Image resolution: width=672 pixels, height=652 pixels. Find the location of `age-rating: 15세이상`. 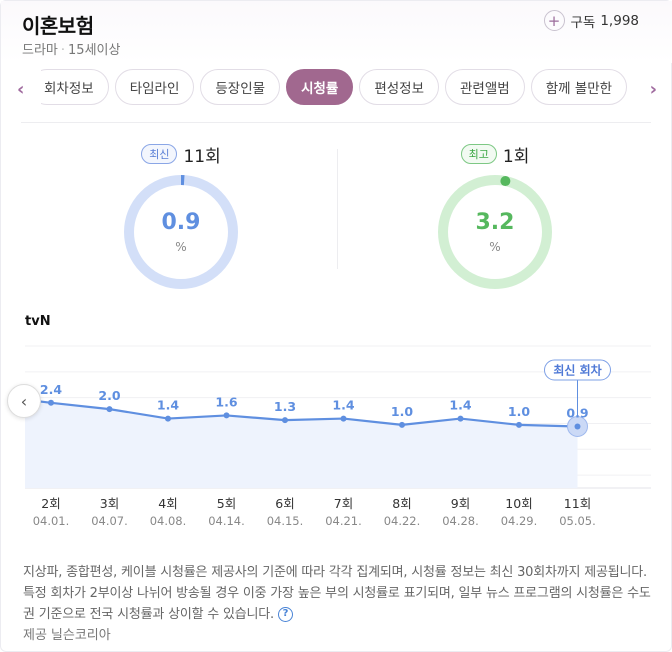

age-rating: 15세이상 is located at coordinates (94, 50).